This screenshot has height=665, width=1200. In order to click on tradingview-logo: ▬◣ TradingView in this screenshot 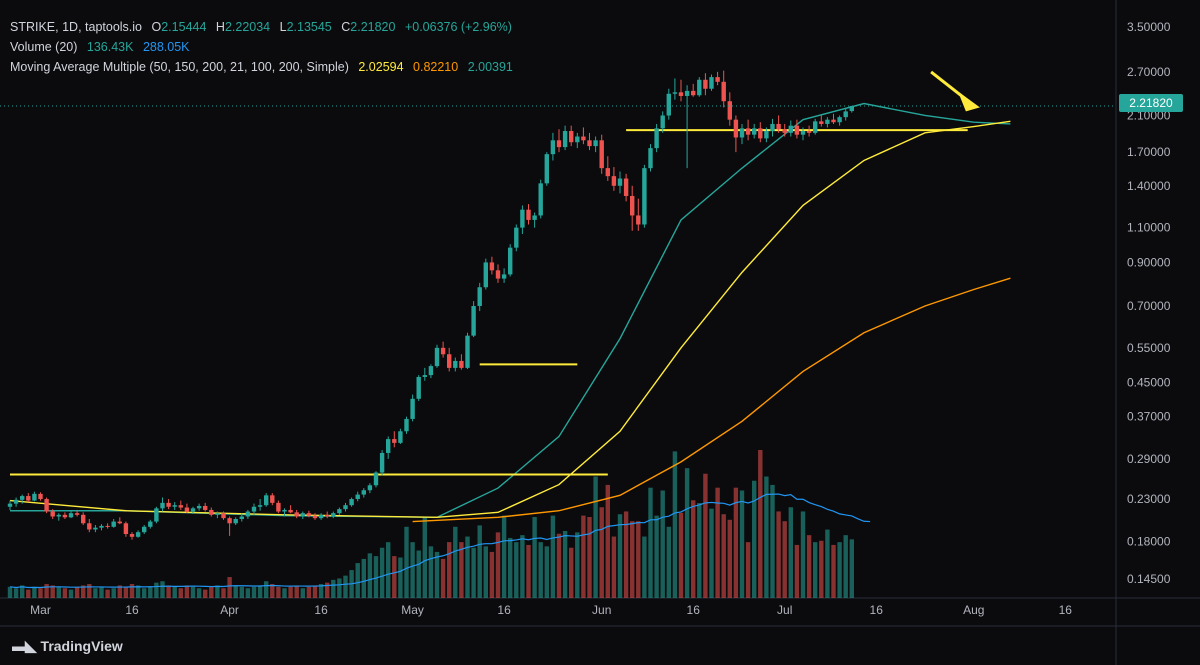, I will do `click(67, 646)`.